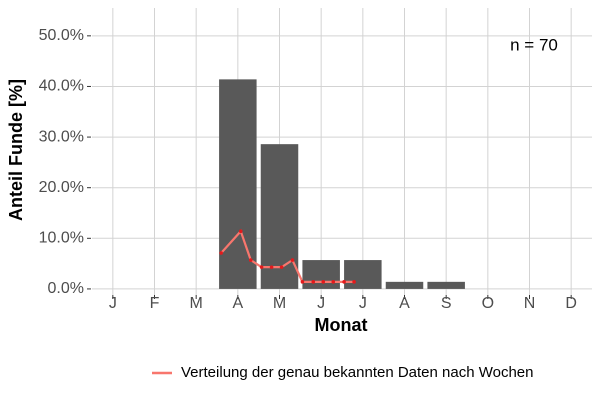 The width and height of the screenshot is (600, 400). Describe the element at coordinates (155, 303) in the screenshot. I see `x-tick-label: F` at that location.